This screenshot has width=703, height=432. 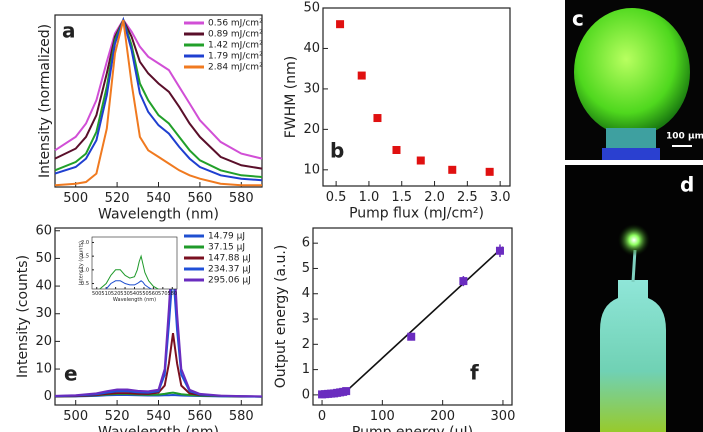 What do you see at coordinates (199, 416) in the screenshot?
I see `x-tick-label: 560` at bounding box center [199, 416].